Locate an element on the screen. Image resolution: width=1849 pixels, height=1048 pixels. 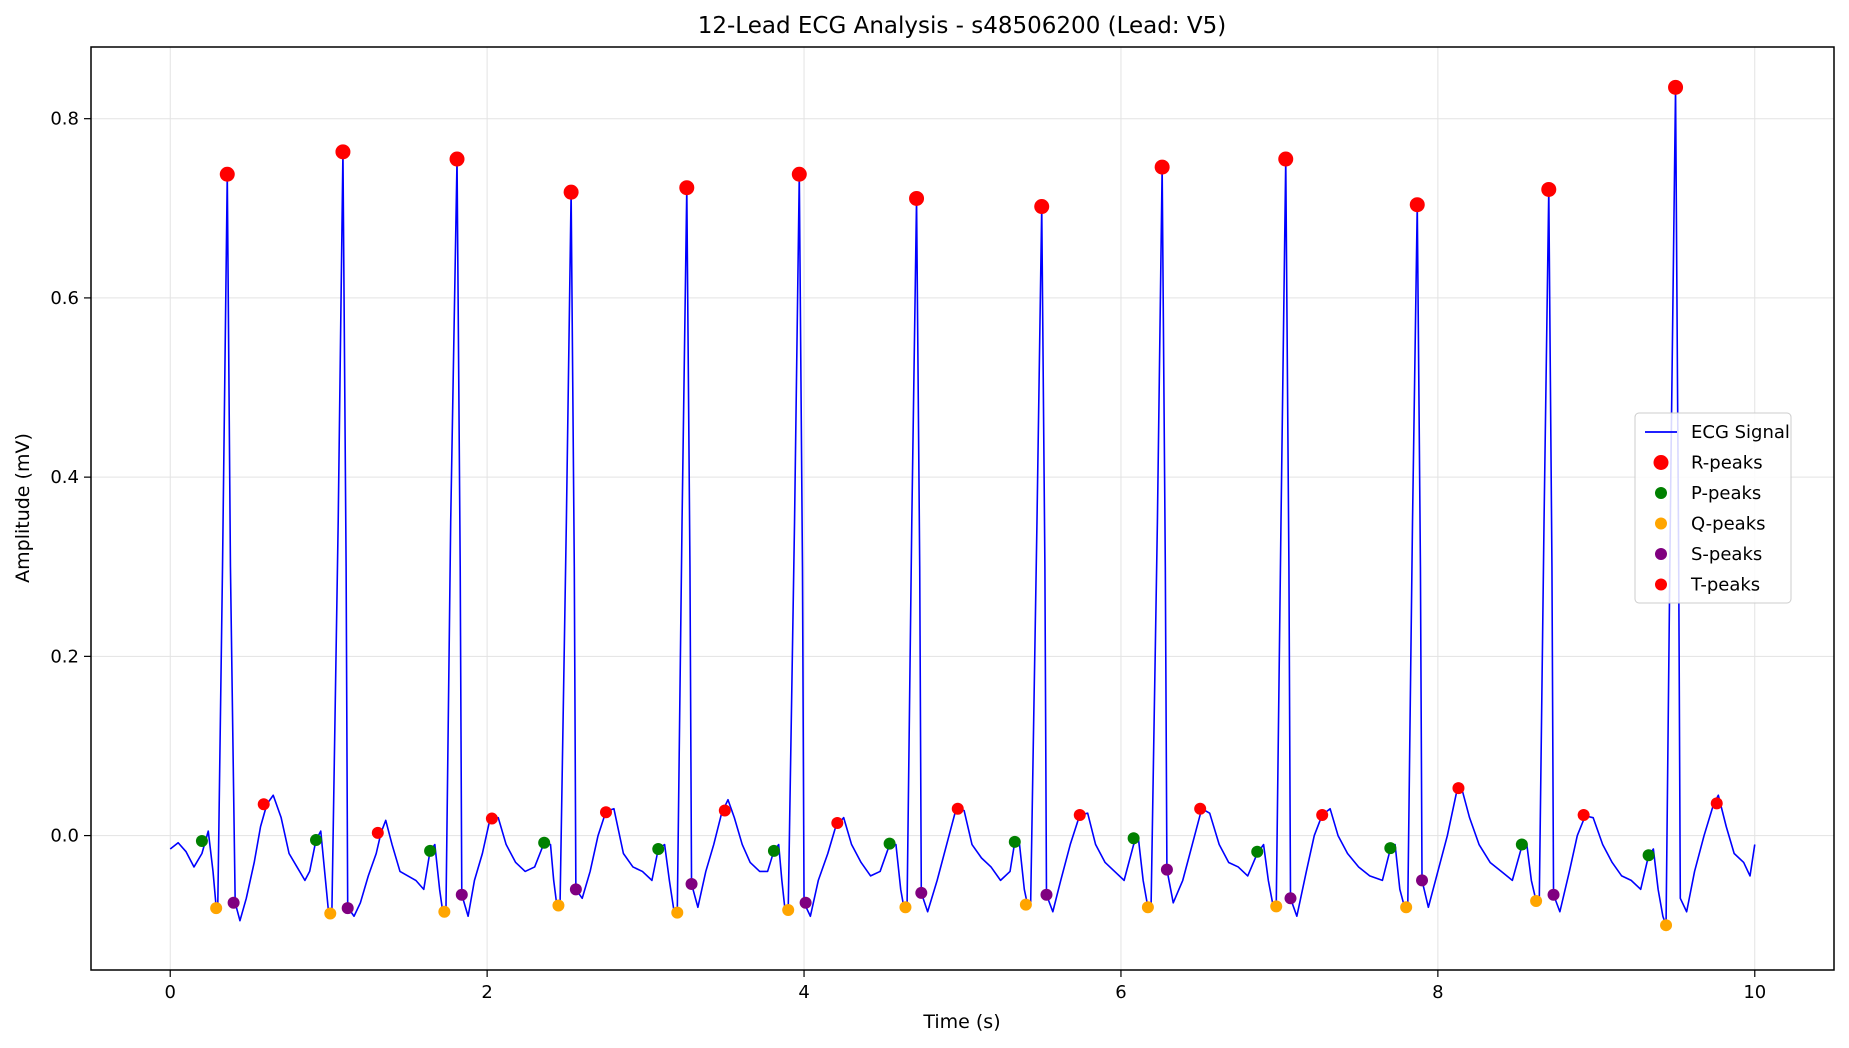
x-tick-label: 6 is located at coordinates (1120, 992).